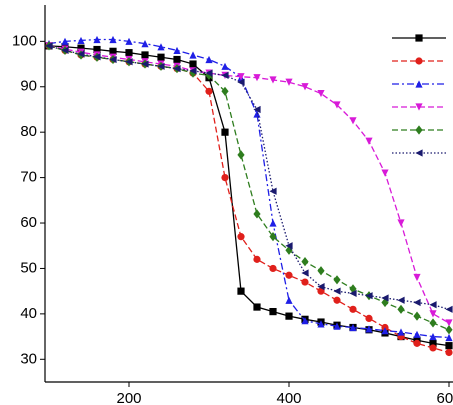 This screenshot has height=405, width=453. Describe the element at coordinates (28, 313) in the screenshot. I see `y-tick-label: 40` at that location.